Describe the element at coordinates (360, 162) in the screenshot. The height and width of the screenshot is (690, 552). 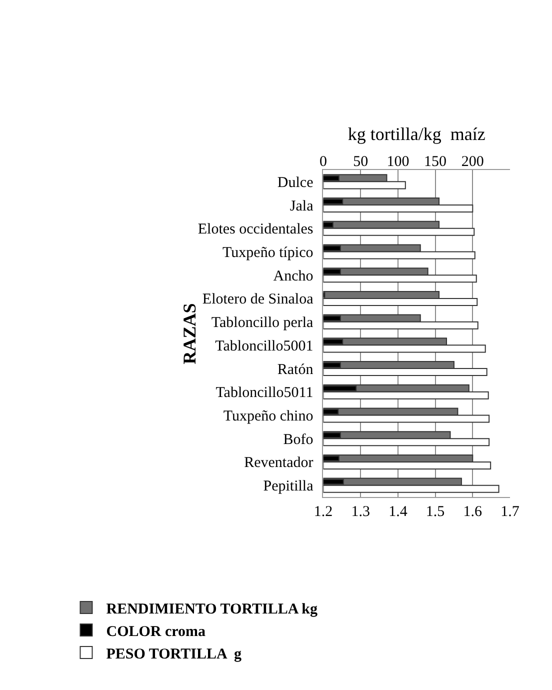
I see `x2-tick-label: 50` at that location.